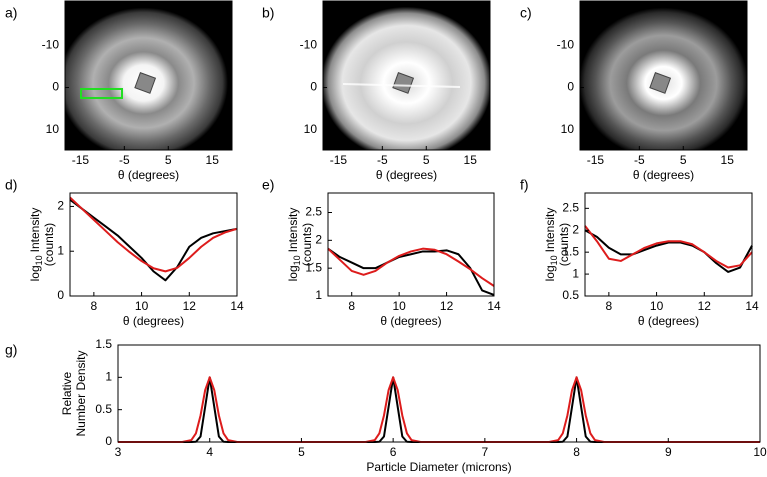 The image size is (767, 477). What do you see at coordinates (524, 185) in the screenshot?
I see `panel-label: f)` at bounding box center [524, 185].